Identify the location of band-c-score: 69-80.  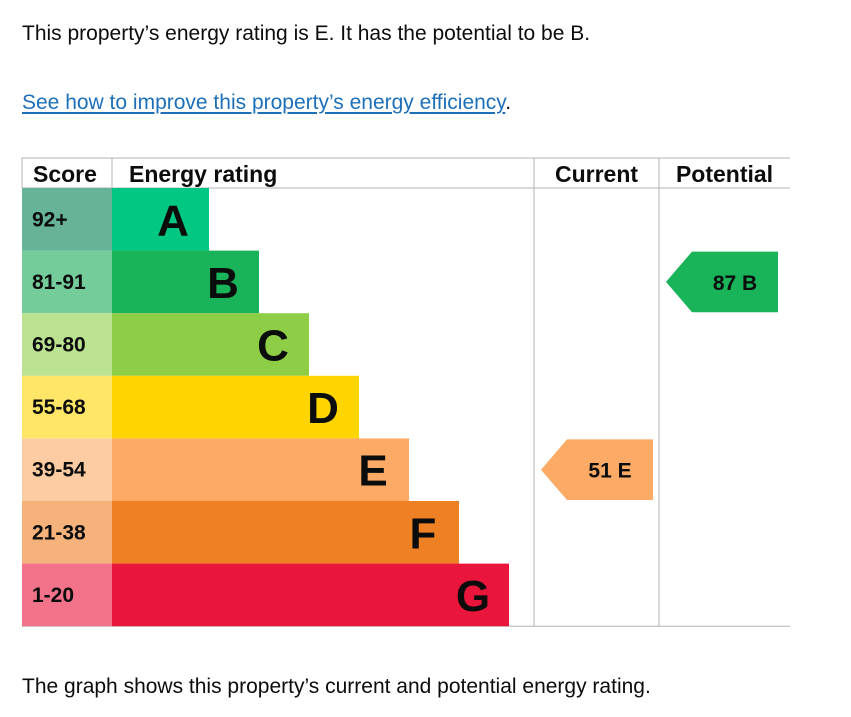
(59, 345).